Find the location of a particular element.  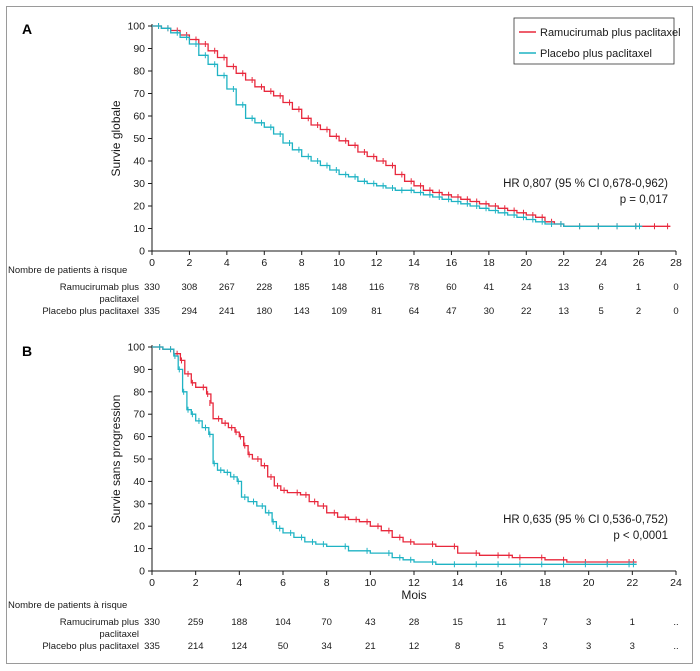

risk-cell: 64 is located at coordinates (414, 311).